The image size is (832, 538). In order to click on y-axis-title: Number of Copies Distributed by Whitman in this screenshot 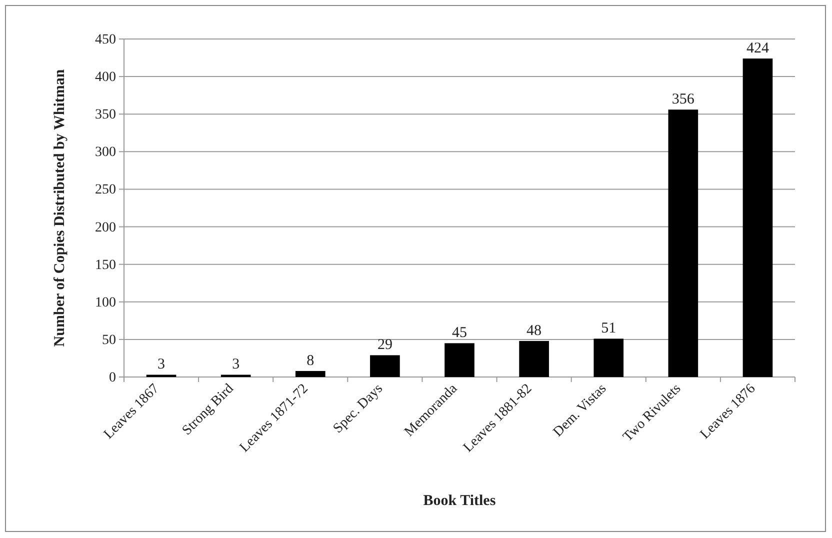, I will do `click(60, 207)`.